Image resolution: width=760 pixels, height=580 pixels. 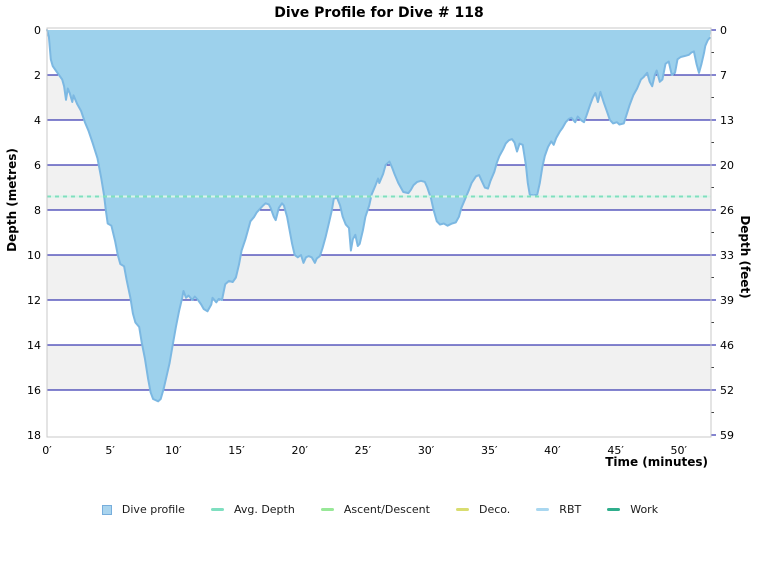 What do you see at coordinates (236, 450) in the screenshot?
I see `x-tick-label: 15′` at bounding box center [236, 450].